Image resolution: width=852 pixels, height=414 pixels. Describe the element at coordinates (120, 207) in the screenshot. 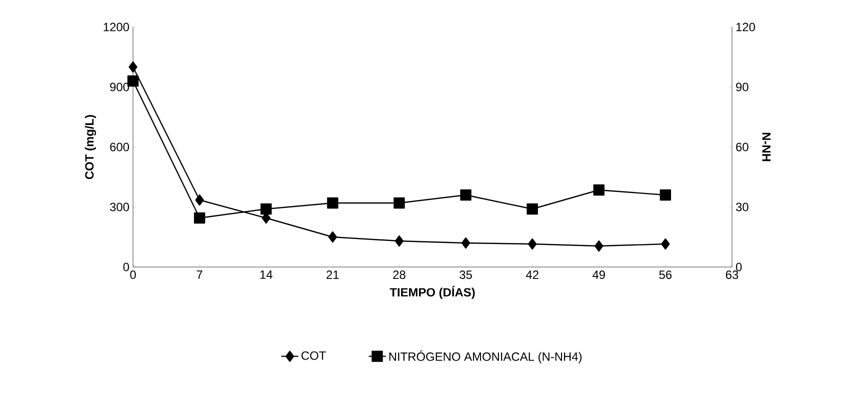

I see `y-tick-label: 300` at that location.